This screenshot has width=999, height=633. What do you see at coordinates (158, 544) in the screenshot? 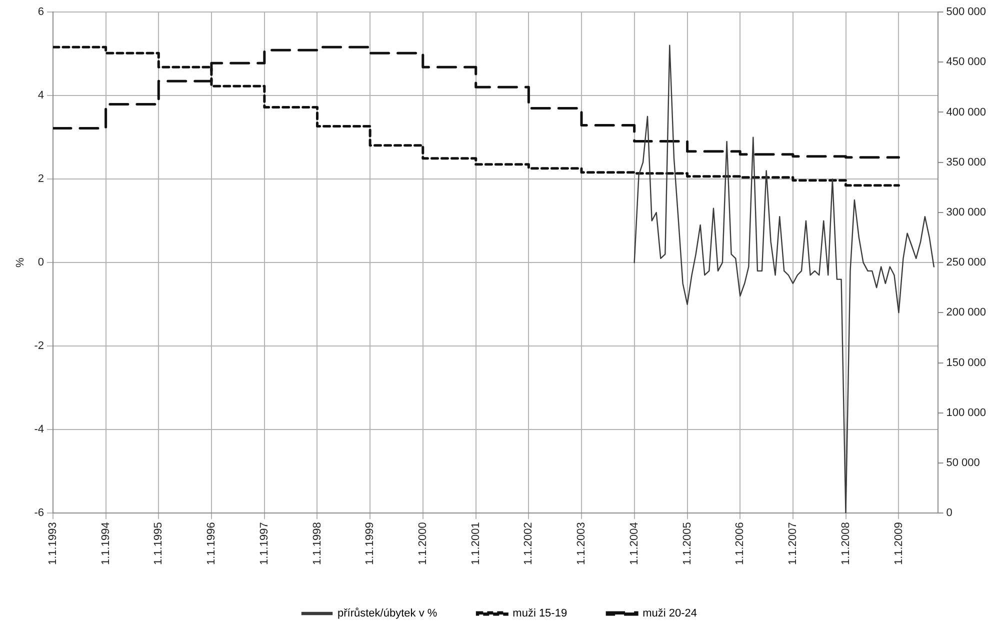
I see `x-tick-label: 1.1.1995` at bounding box center [158, 544].